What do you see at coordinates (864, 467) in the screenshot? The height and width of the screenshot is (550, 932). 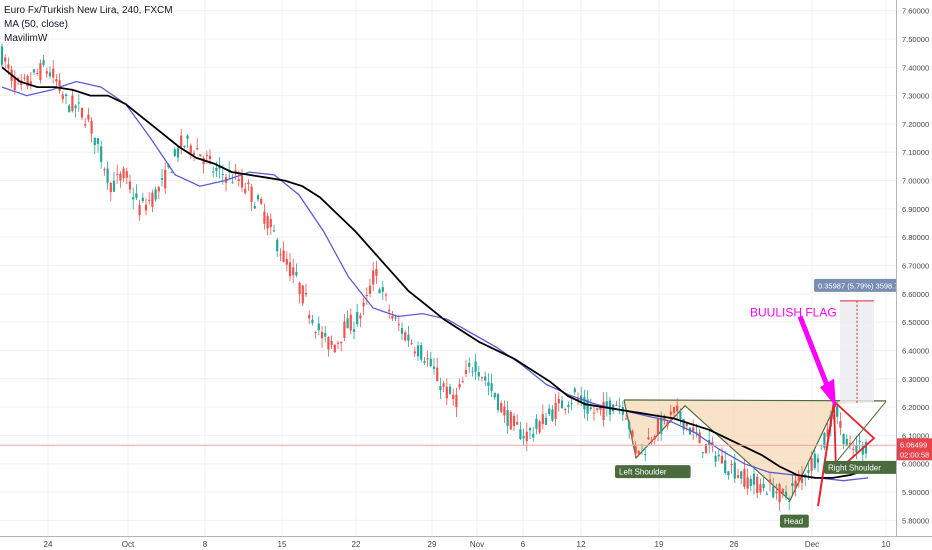 I see `right-shoulder-label-bg` at bounding box center [864, 467].